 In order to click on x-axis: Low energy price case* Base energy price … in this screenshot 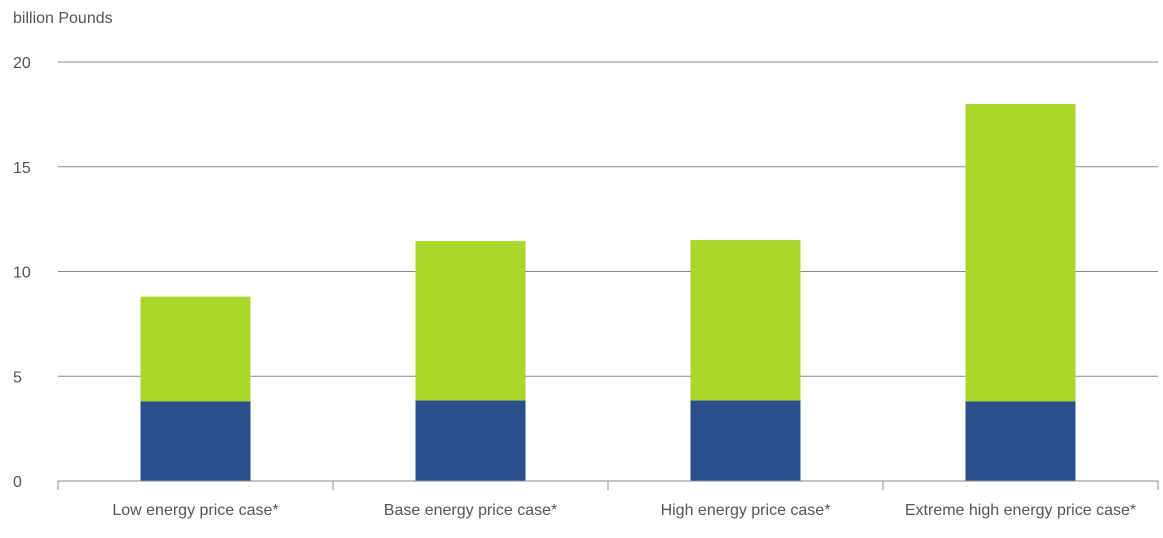, I will do `click(608, 499)`.